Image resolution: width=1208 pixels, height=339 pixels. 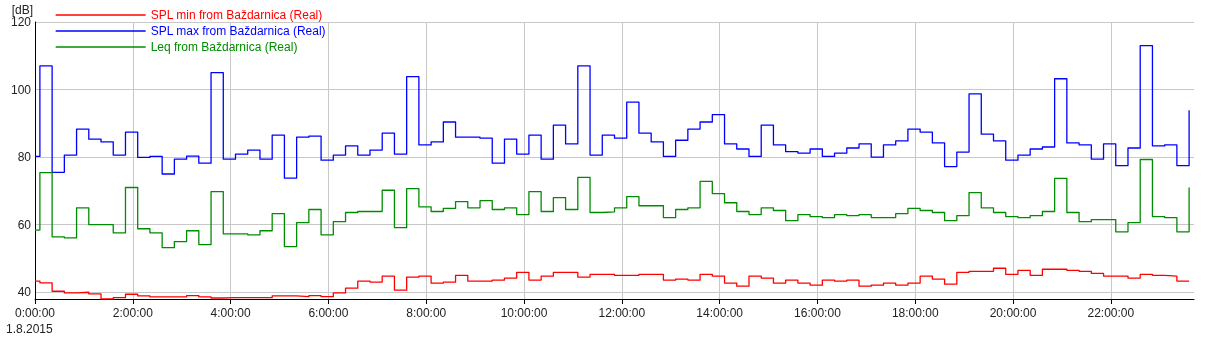 I want to click on y-tick-label: 40, so click(x=24, y=292).